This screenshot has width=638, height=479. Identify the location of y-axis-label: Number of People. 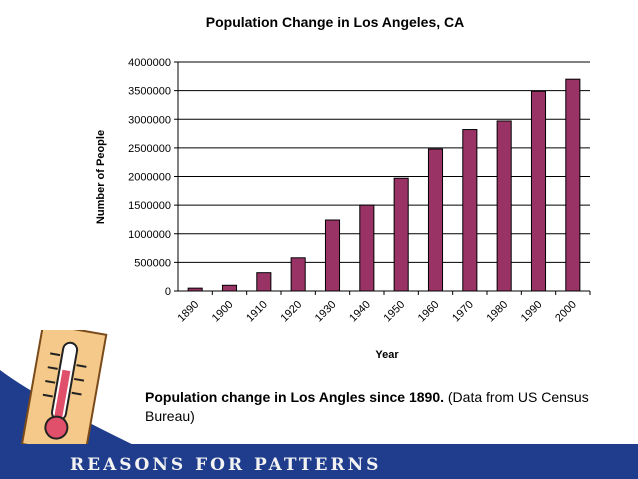
(101, 177).